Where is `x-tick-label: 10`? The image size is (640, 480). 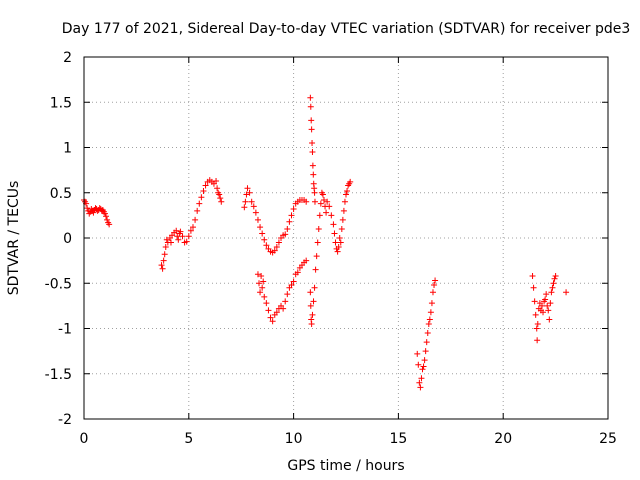
x-tick-label: 10 is located at coordinates (294, 439).